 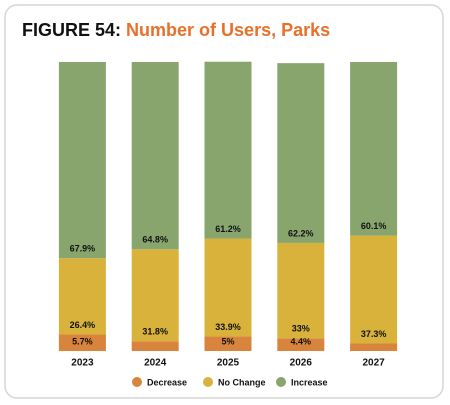 What do you see at coordinates (155, 332) in the screenshot?
I see `value-label: 31.8%` at bounding box center [155, 332].